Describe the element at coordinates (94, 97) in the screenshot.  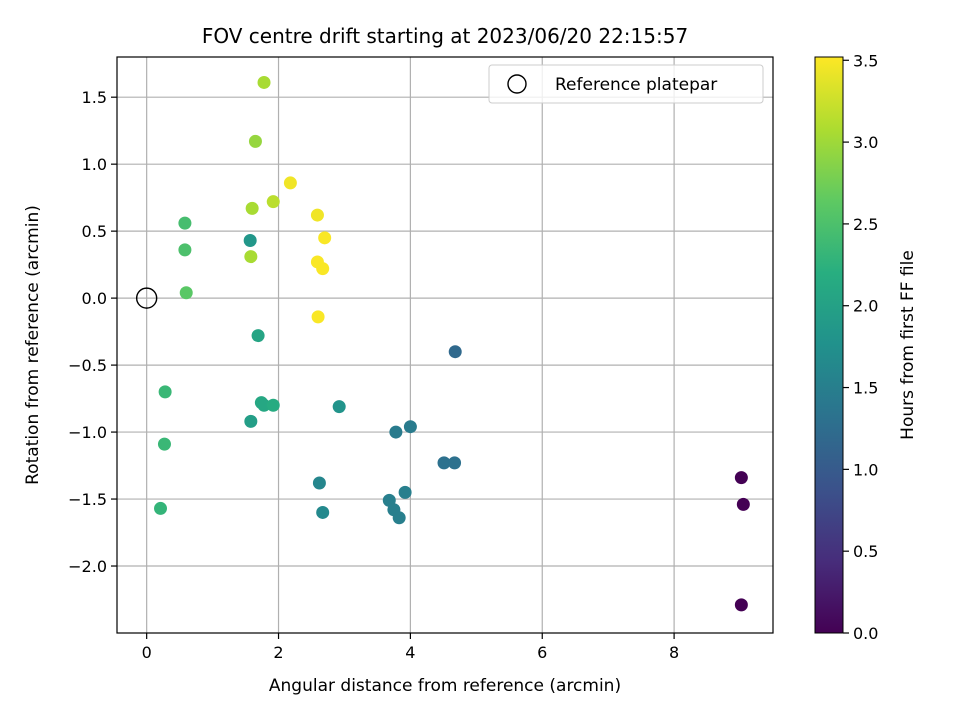
I see `y-tick-label: 1.5` at that location.